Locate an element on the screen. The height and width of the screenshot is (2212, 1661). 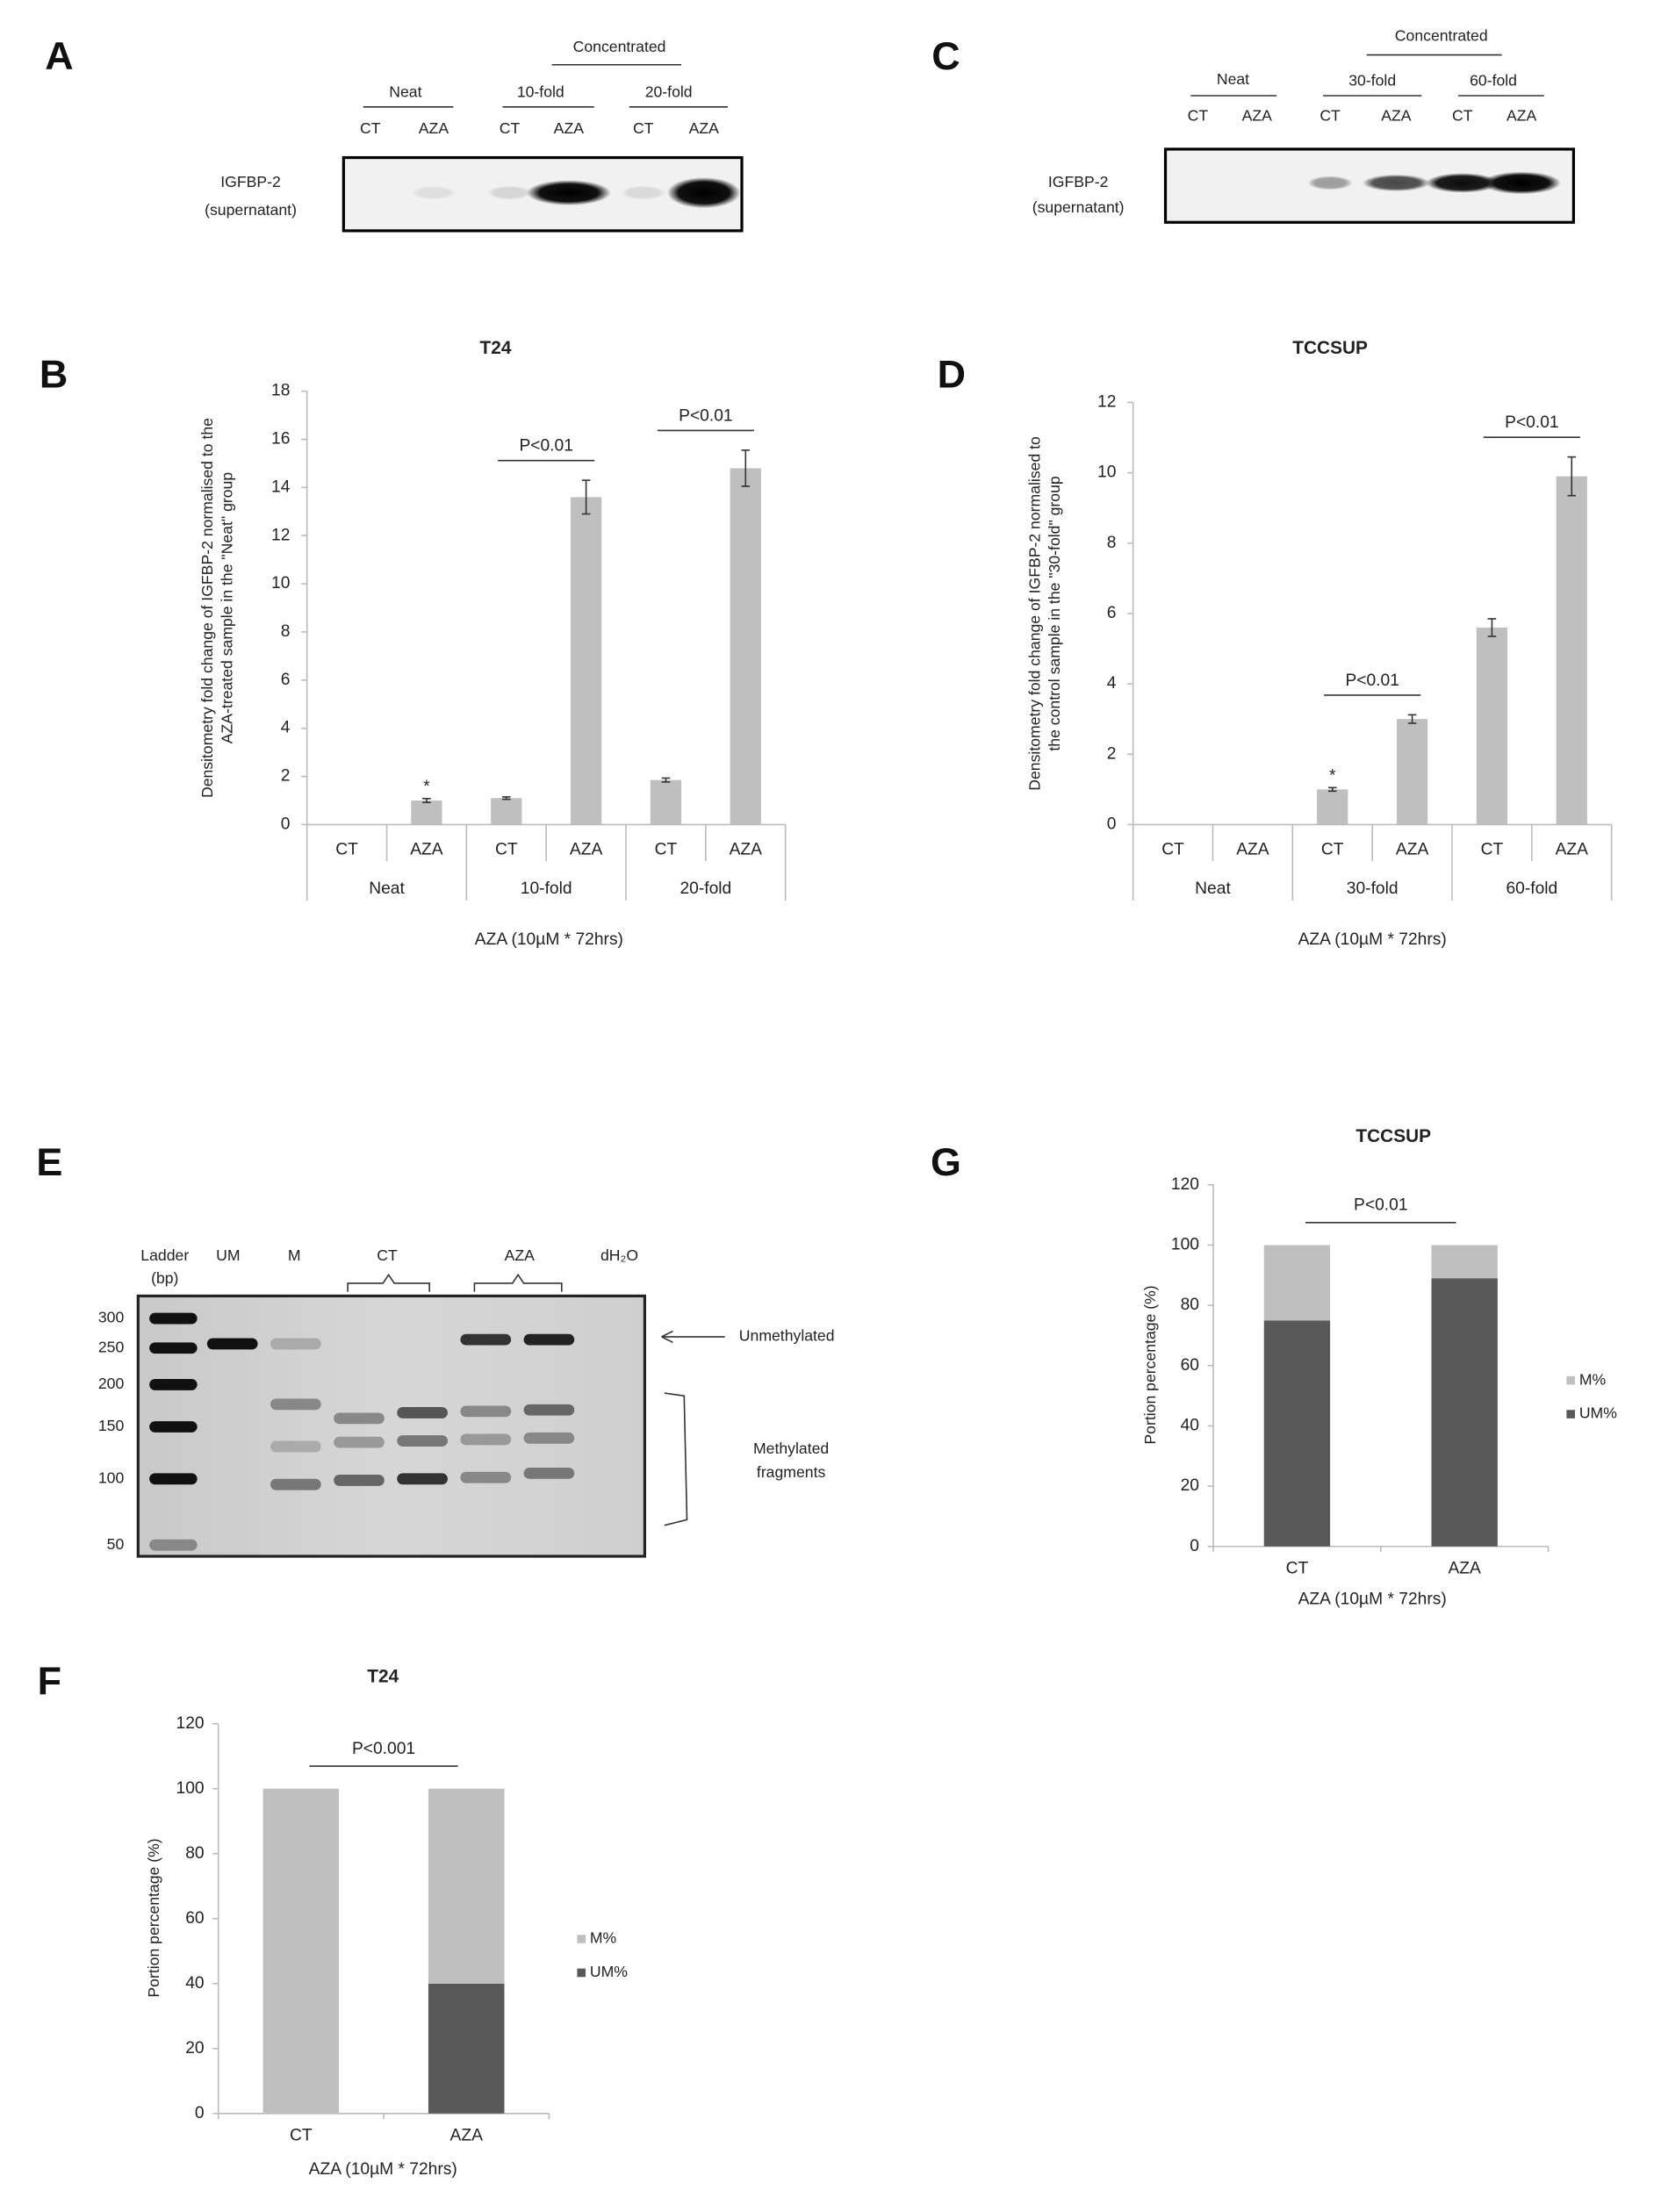
gel-lane-label: M is located at coordinates (294, 1255).